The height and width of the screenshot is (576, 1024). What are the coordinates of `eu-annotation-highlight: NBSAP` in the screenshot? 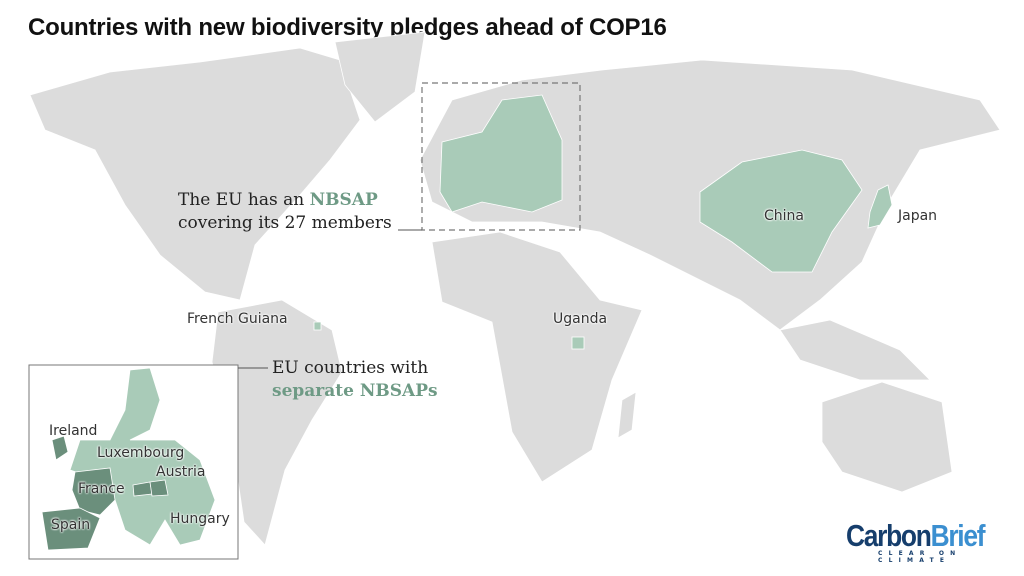 It's located at (343, 200).